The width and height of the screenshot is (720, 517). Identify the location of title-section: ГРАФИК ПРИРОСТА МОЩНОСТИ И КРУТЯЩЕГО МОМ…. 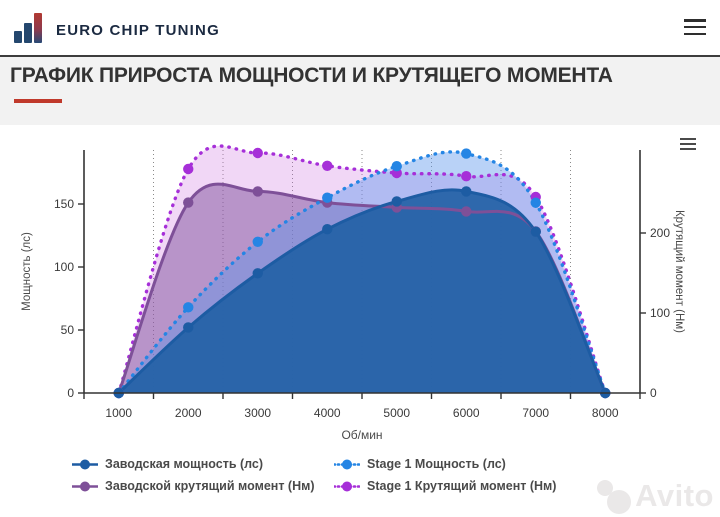
(360, 91).